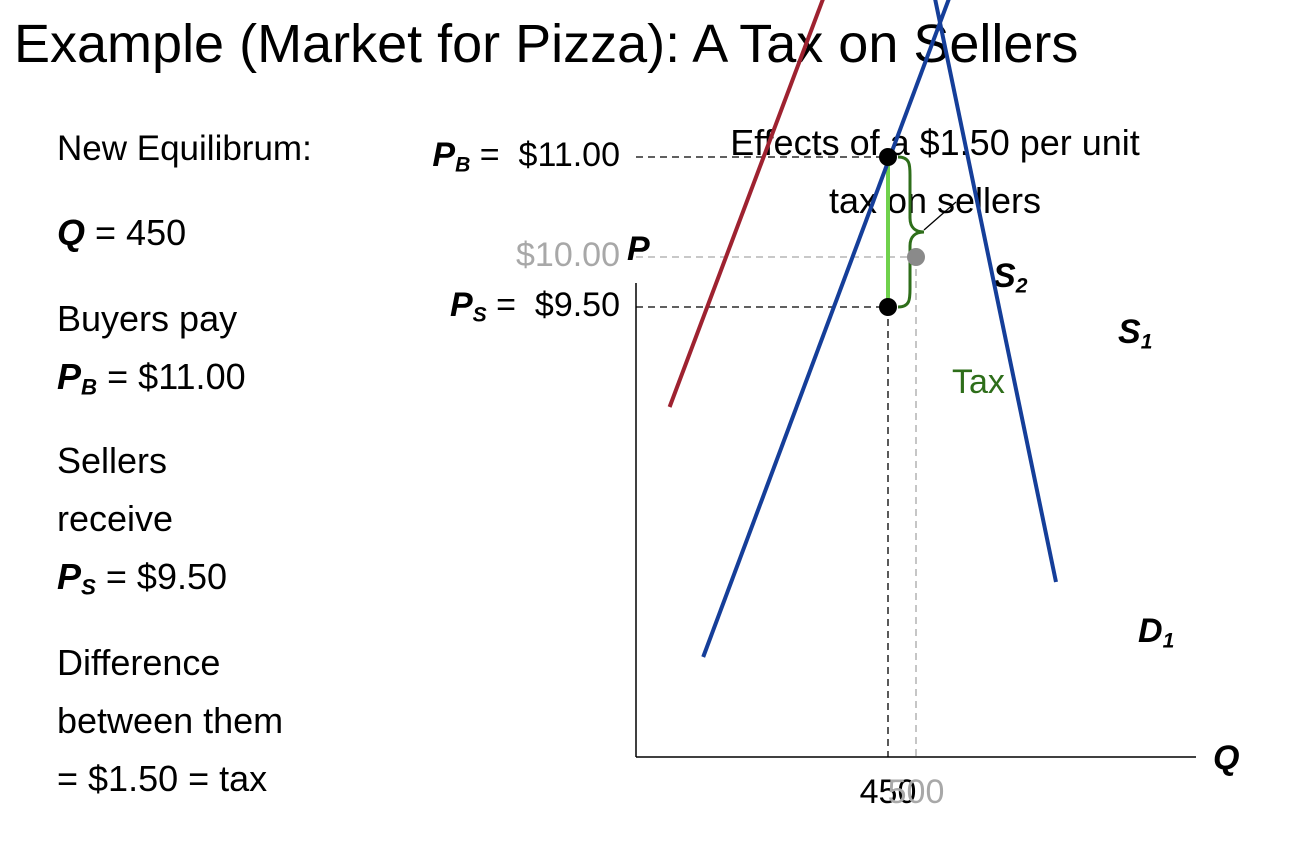 This screenshot has height=862, width=1290. What do you see at coordinates (916, 257) in the screenshot?
I see `original-equilibrium-point` at bounding box center [916, 257].